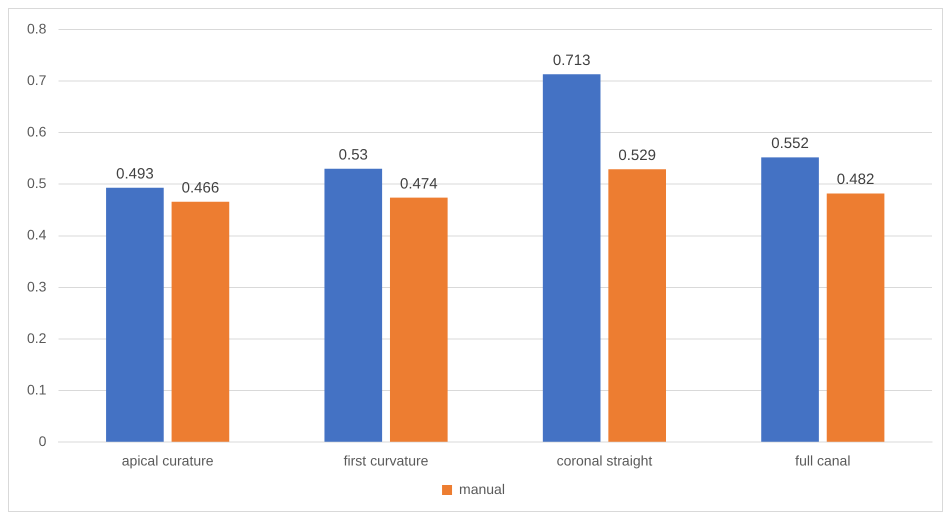 The height and width of the screenshot is (520, 951). I want to click on data-label: 0.466, so click(201, 187).